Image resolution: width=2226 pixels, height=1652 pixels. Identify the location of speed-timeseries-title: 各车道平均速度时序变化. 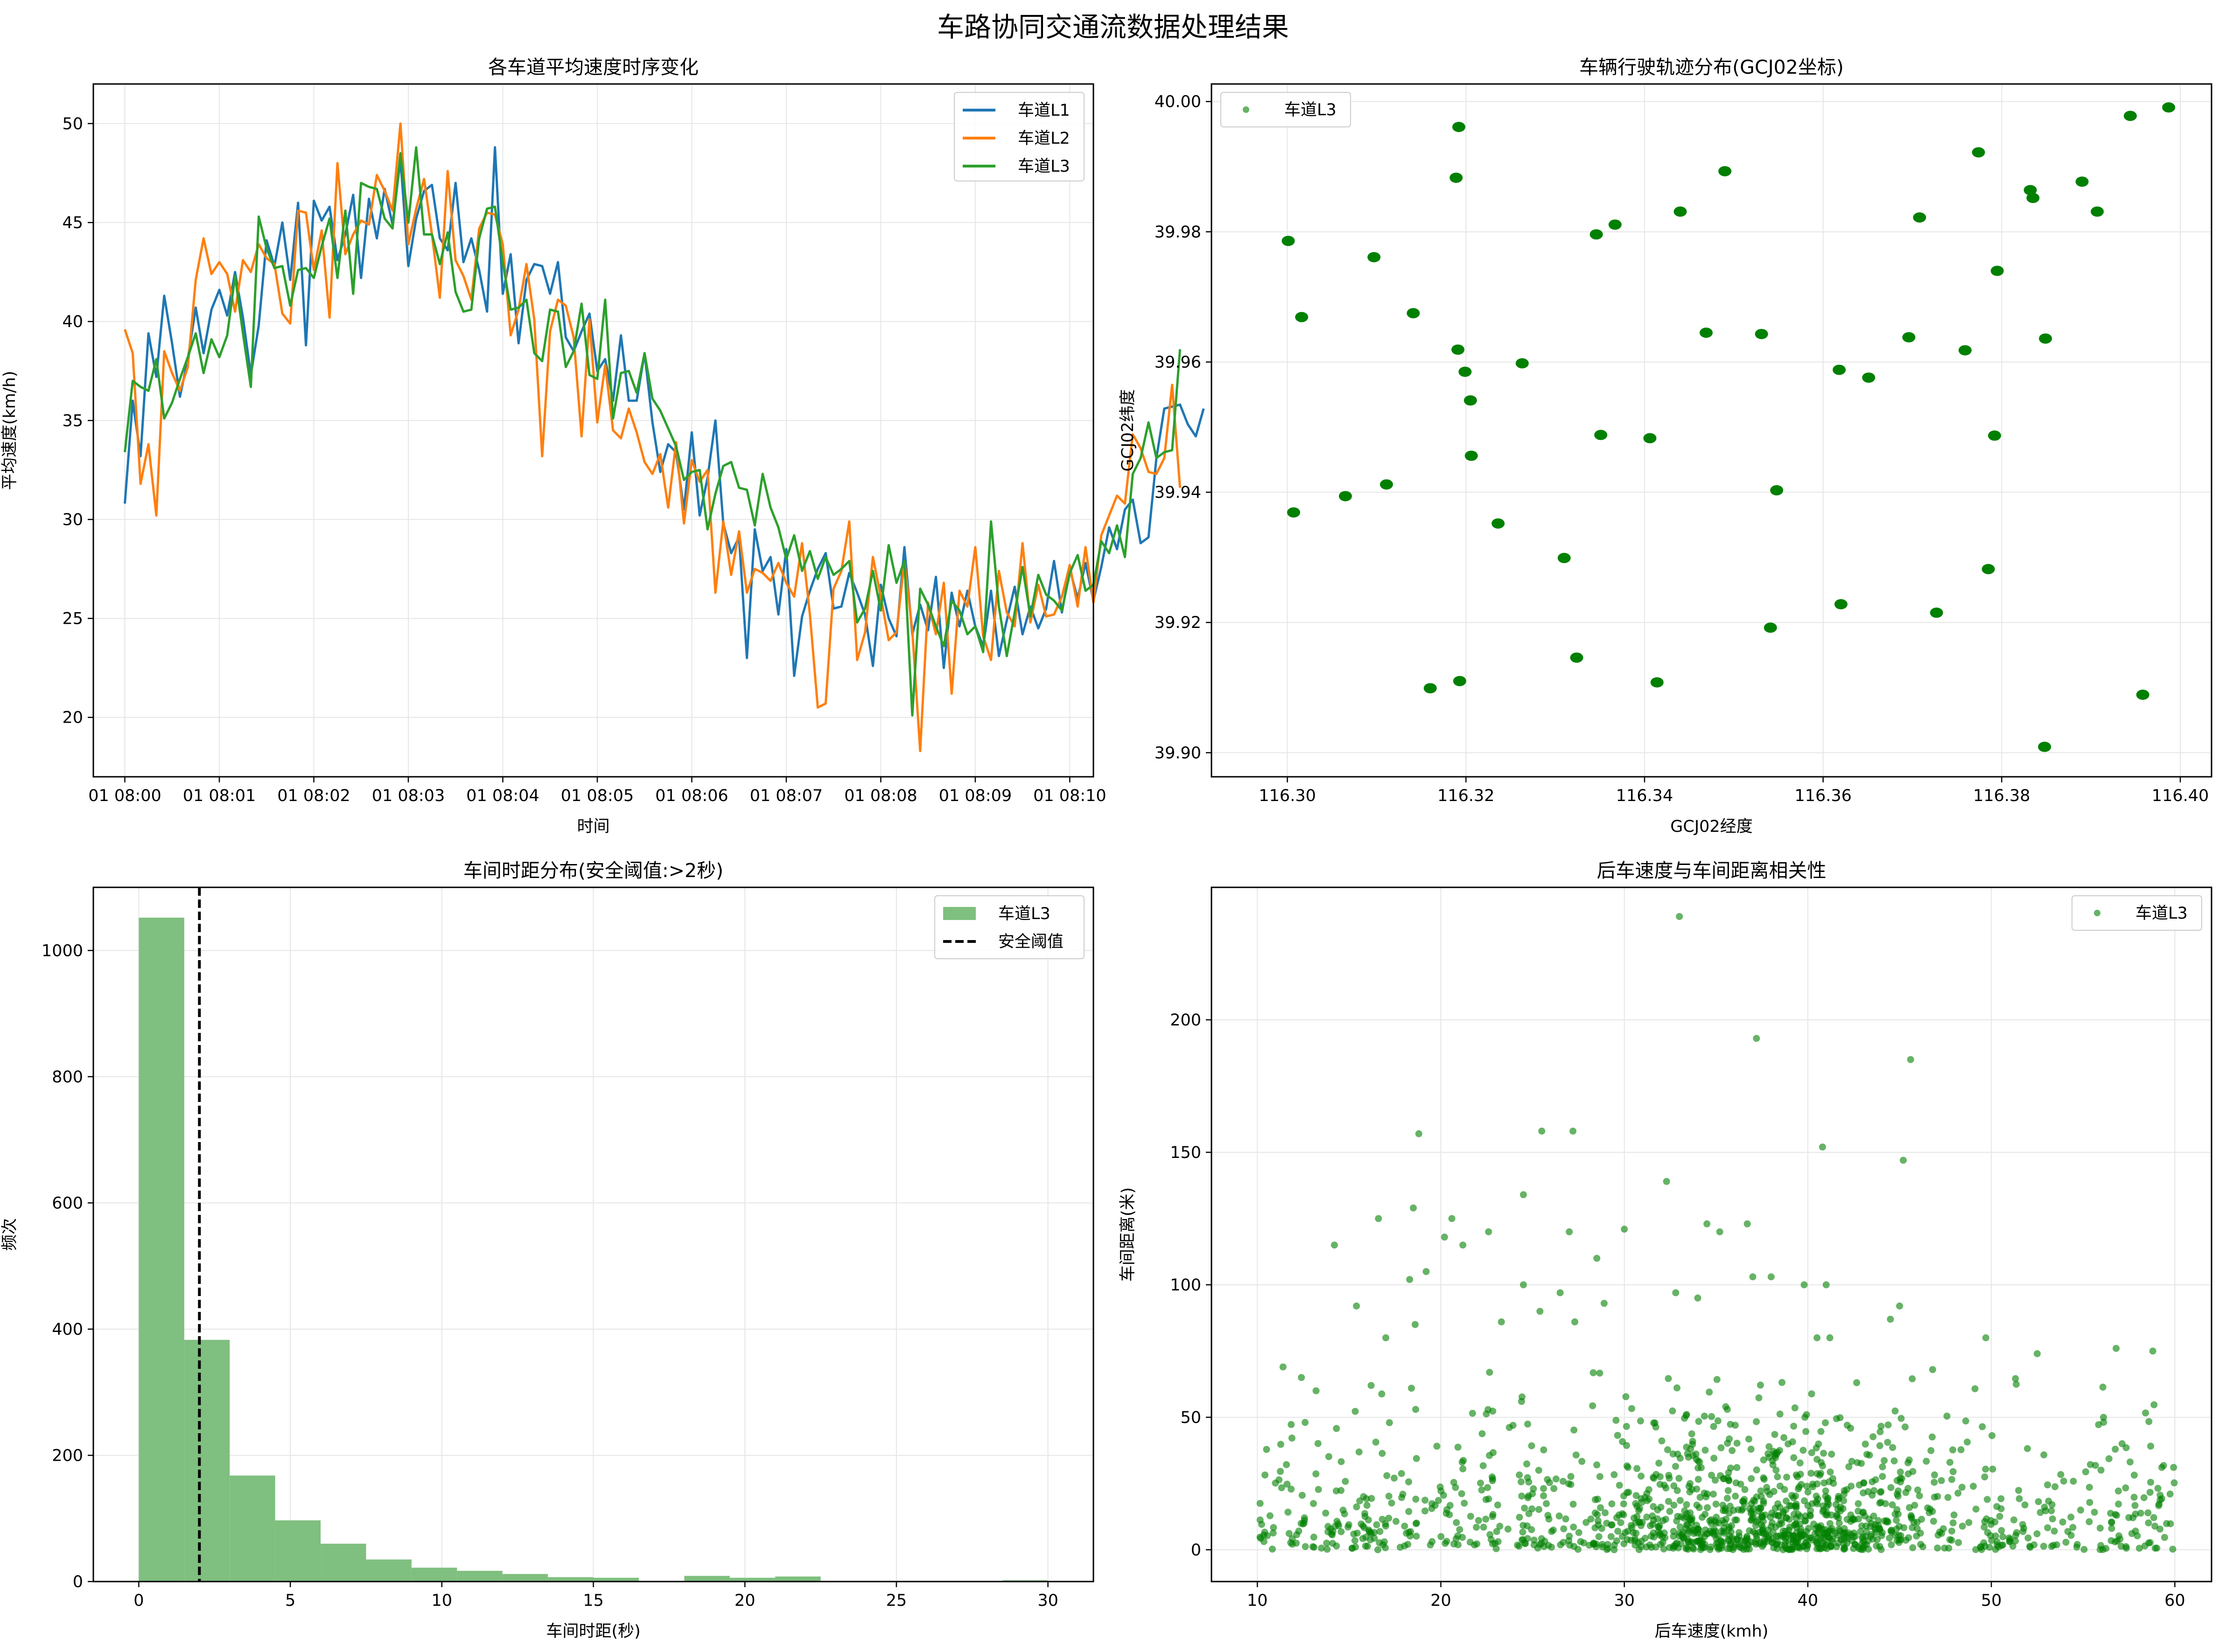
(593, 67).